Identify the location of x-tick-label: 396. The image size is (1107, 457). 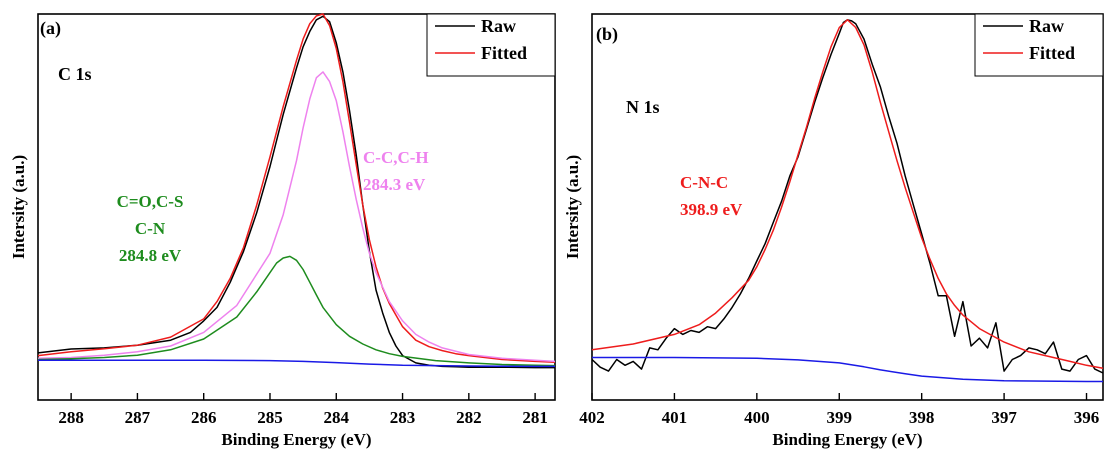
(1087, 417).